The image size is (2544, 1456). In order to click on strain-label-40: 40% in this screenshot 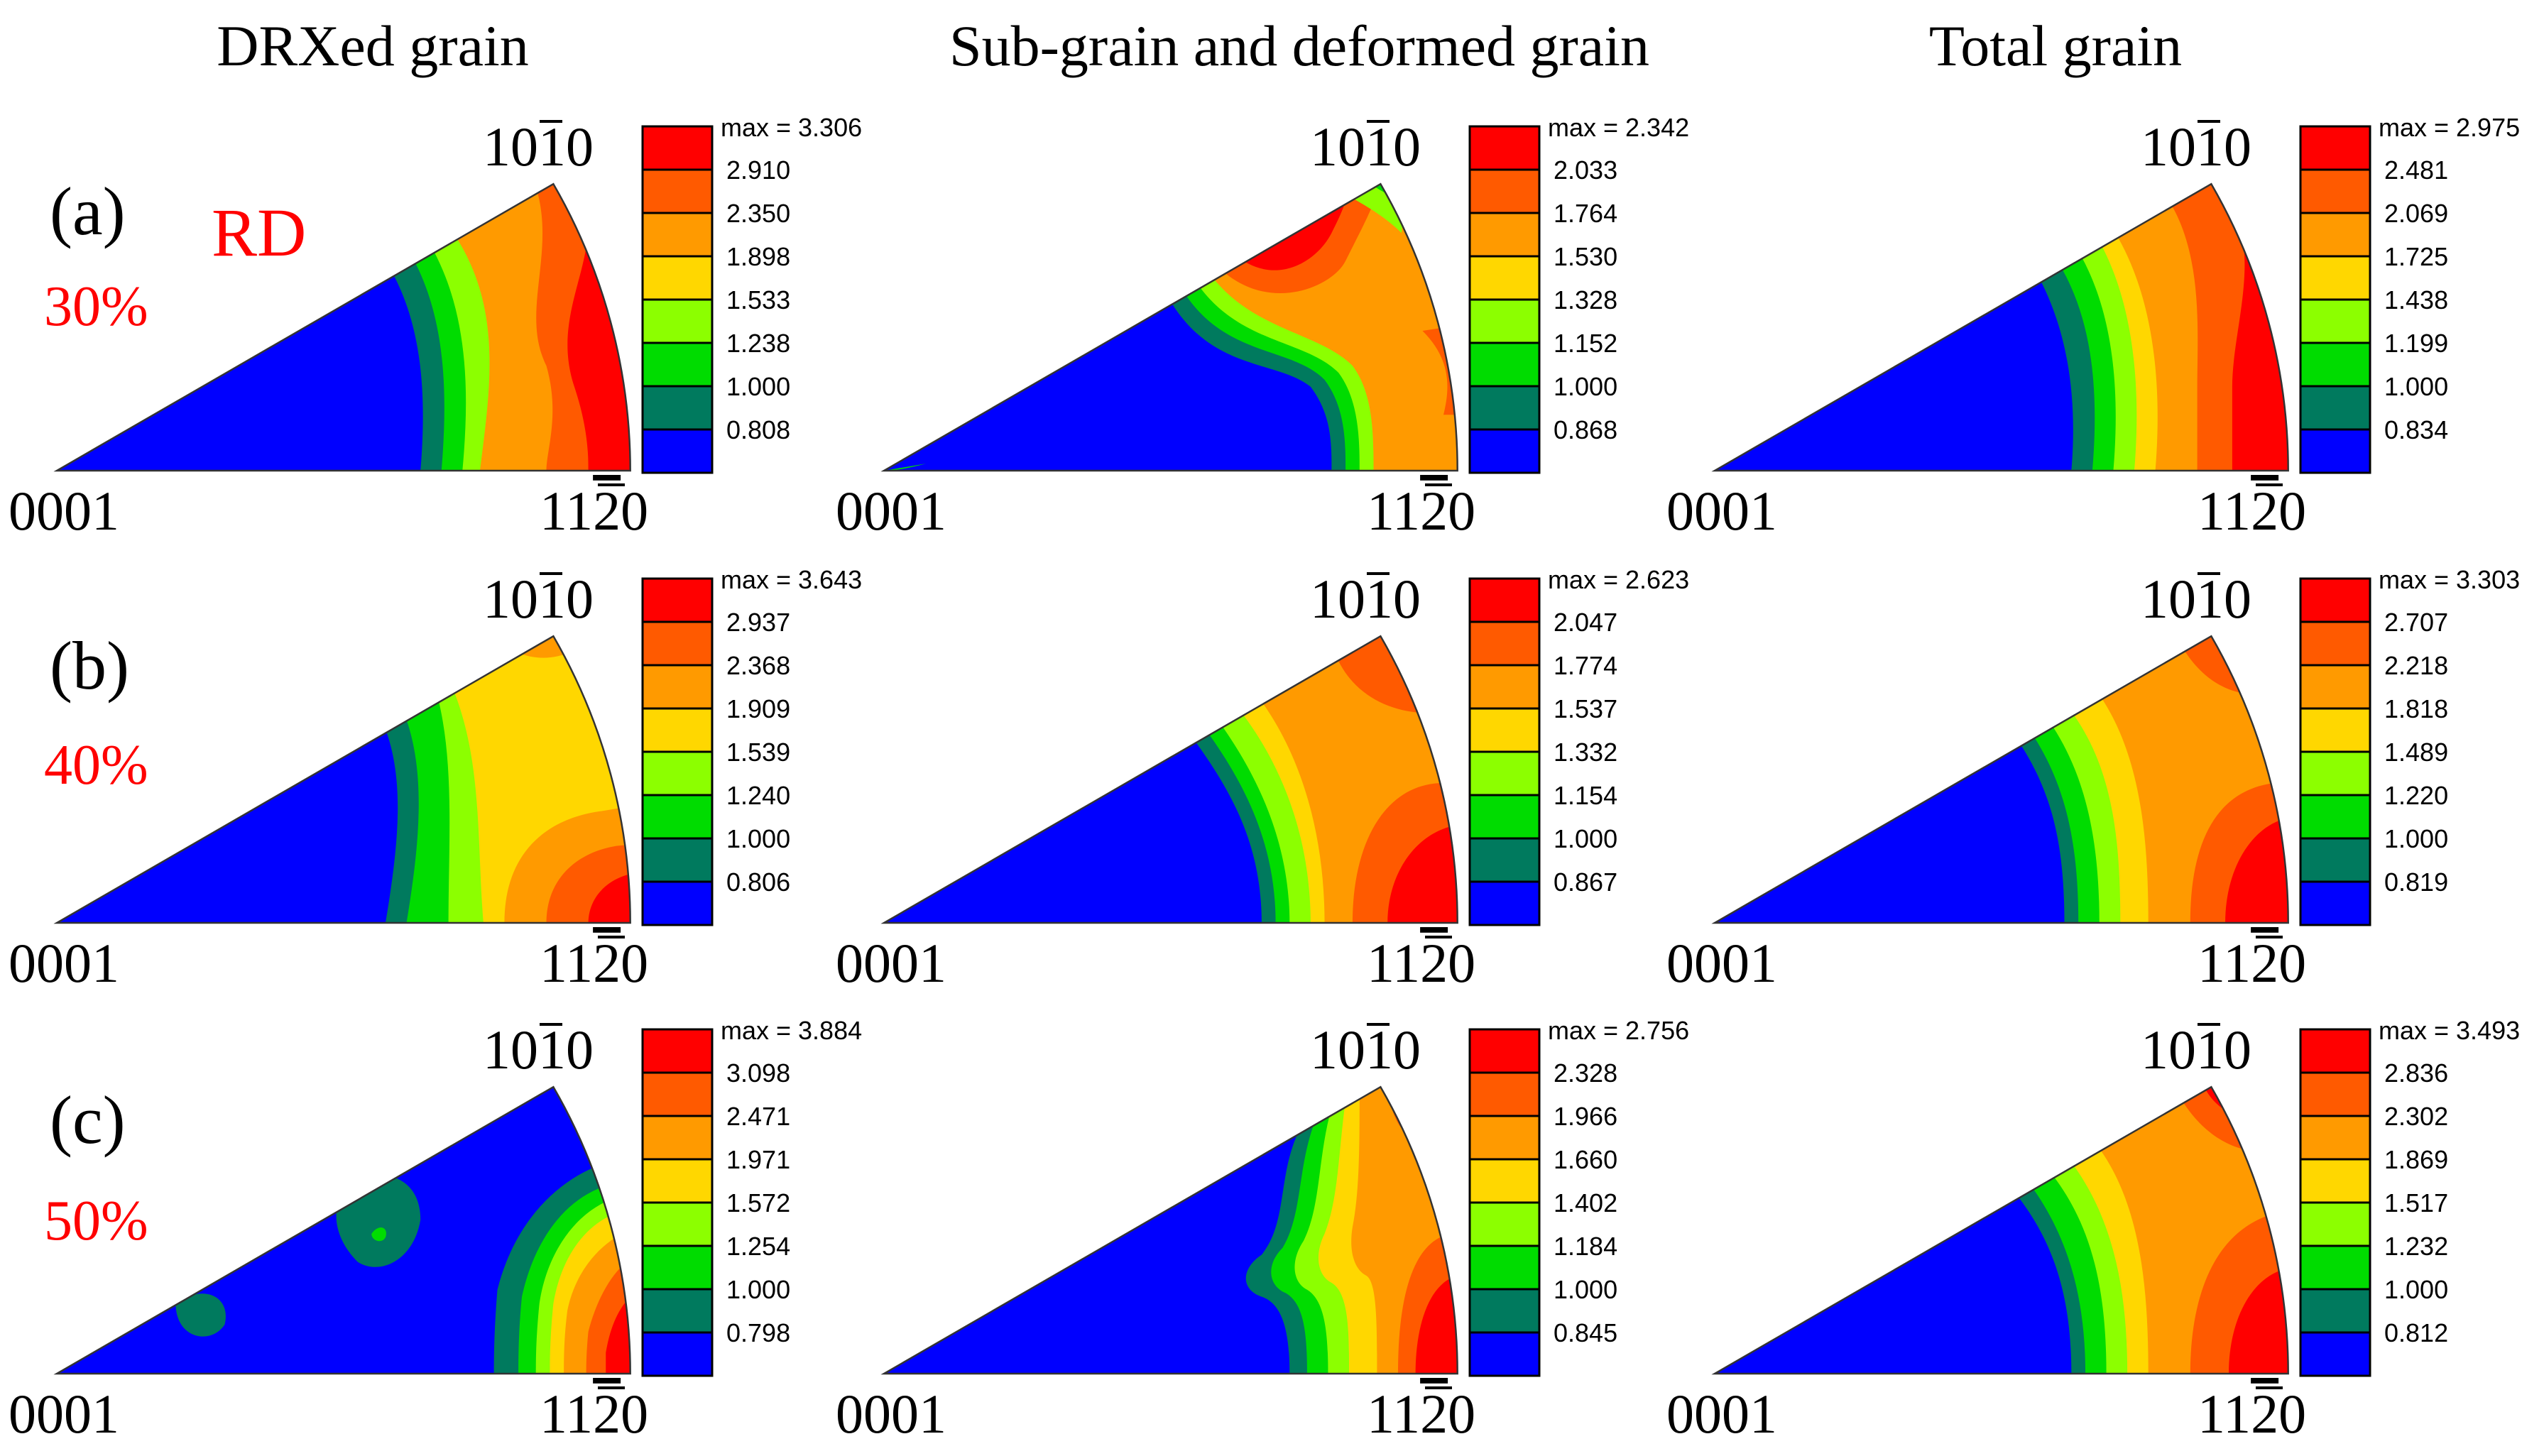, I will do `click(96, 765)`.